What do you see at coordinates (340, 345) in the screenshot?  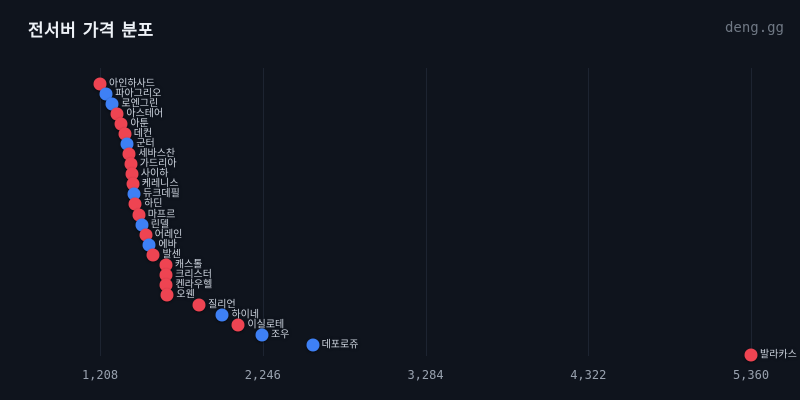 I see `data-point-label: 데포로쥬` at bounding box center [340, 345].